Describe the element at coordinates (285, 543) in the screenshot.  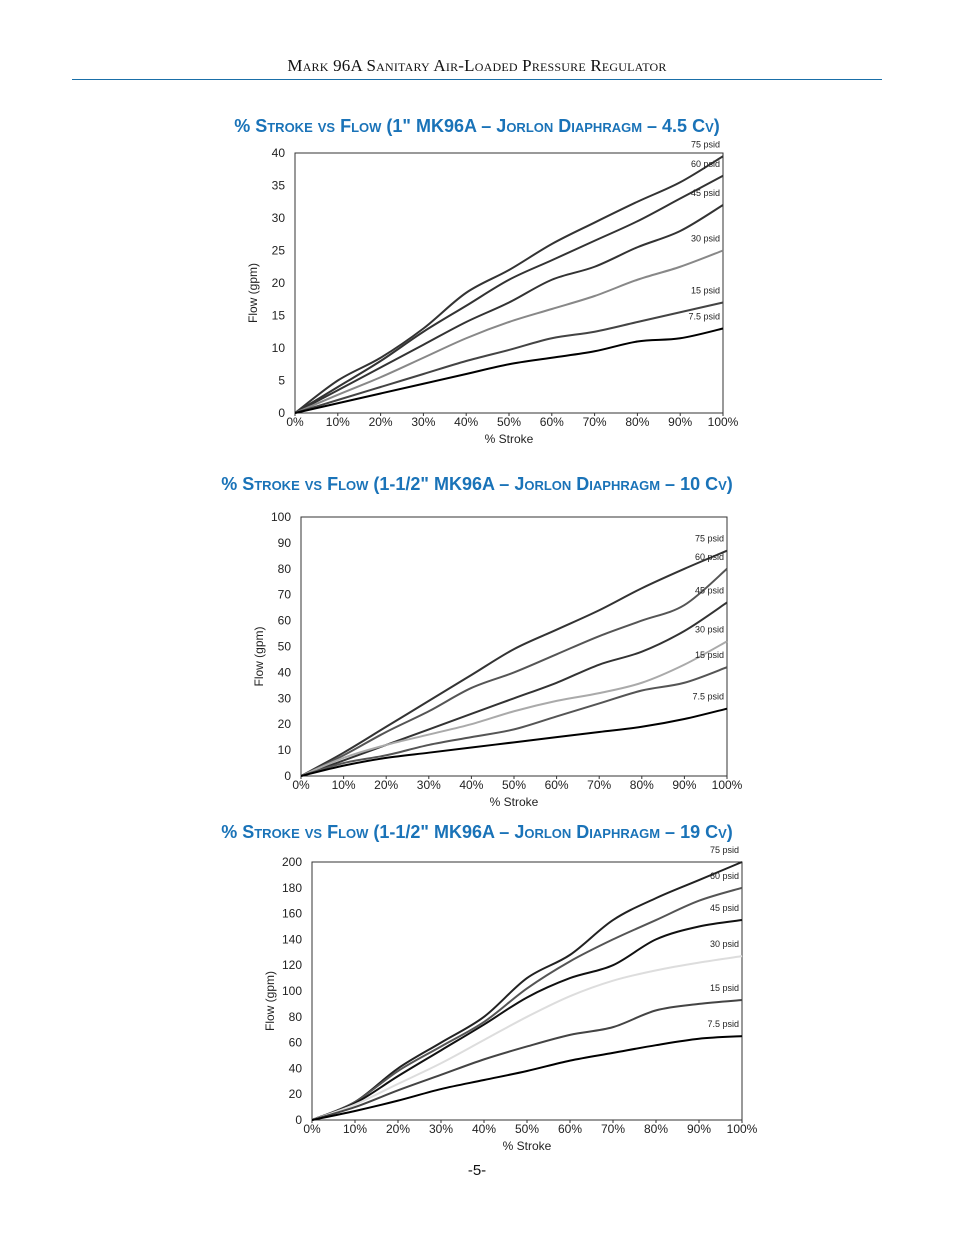
I see `chart-2-y-tick-label: 90` at that location.